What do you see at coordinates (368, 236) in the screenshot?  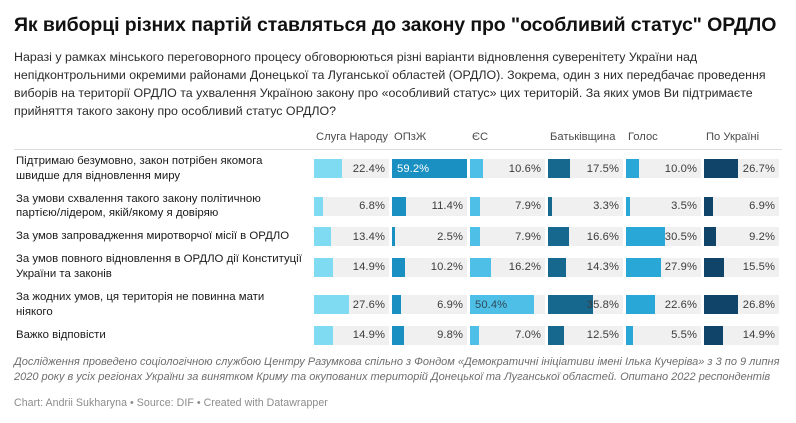 I see `bar-value-label: 13.4%` at bounding box center [368, 236].